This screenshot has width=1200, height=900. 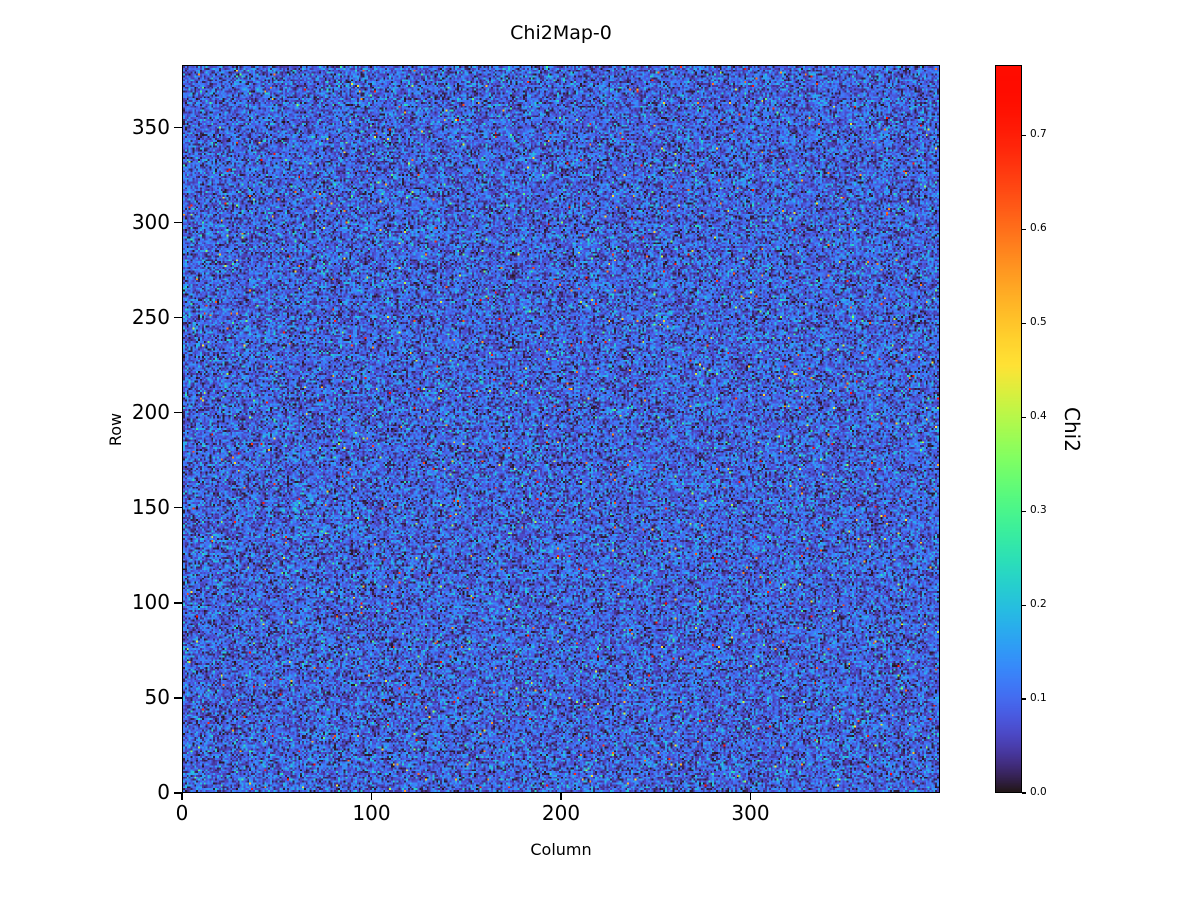 What do you see at coordinates (1038, 604) in the screenshot?
I see `colorbar-tick-label: 0.2` at bounding box center [1038, 604].